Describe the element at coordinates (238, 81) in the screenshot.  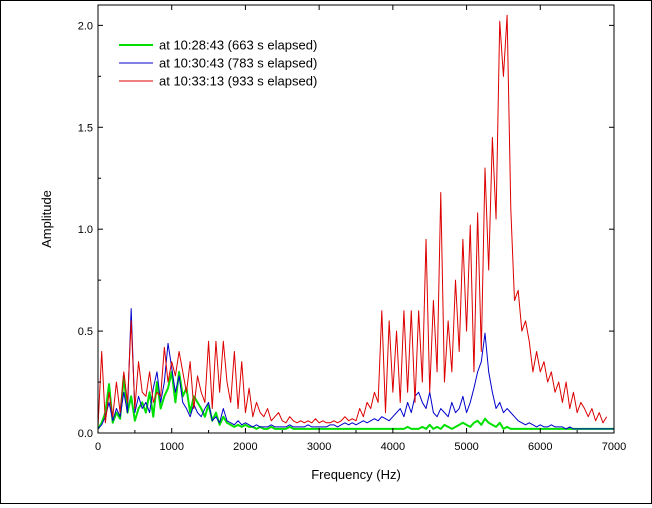
I see `legend-label-3: at 10:33:13 (933 s elapsed)` at that location.